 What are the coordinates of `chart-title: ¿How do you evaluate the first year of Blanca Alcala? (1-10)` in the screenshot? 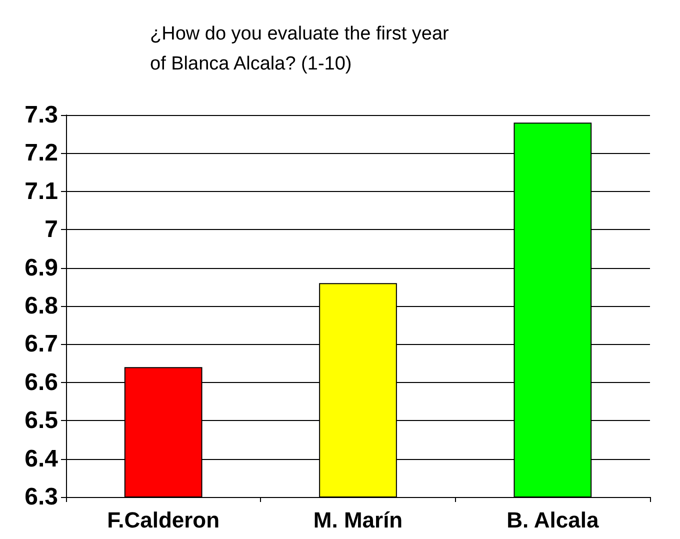 It's located at (300, 49).